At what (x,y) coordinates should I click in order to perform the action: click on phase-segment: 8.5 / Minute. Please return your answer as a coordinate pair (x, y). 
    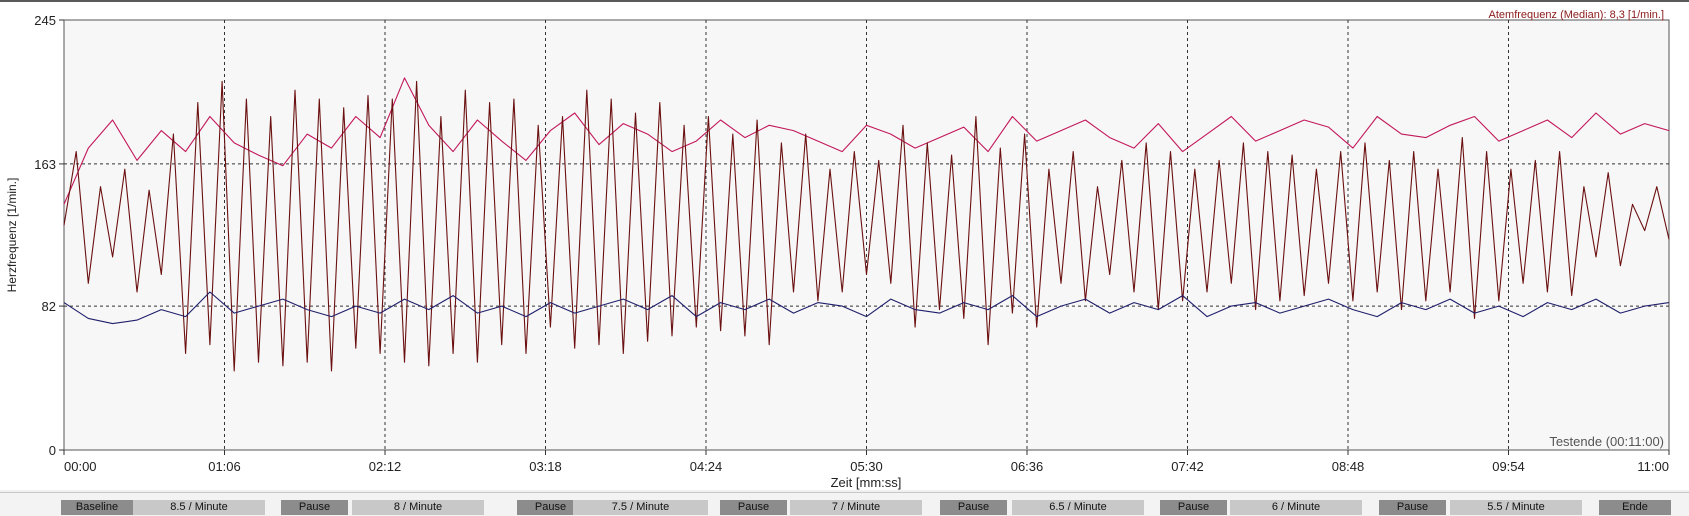
    Looking at the image, I should click on (199, 507).